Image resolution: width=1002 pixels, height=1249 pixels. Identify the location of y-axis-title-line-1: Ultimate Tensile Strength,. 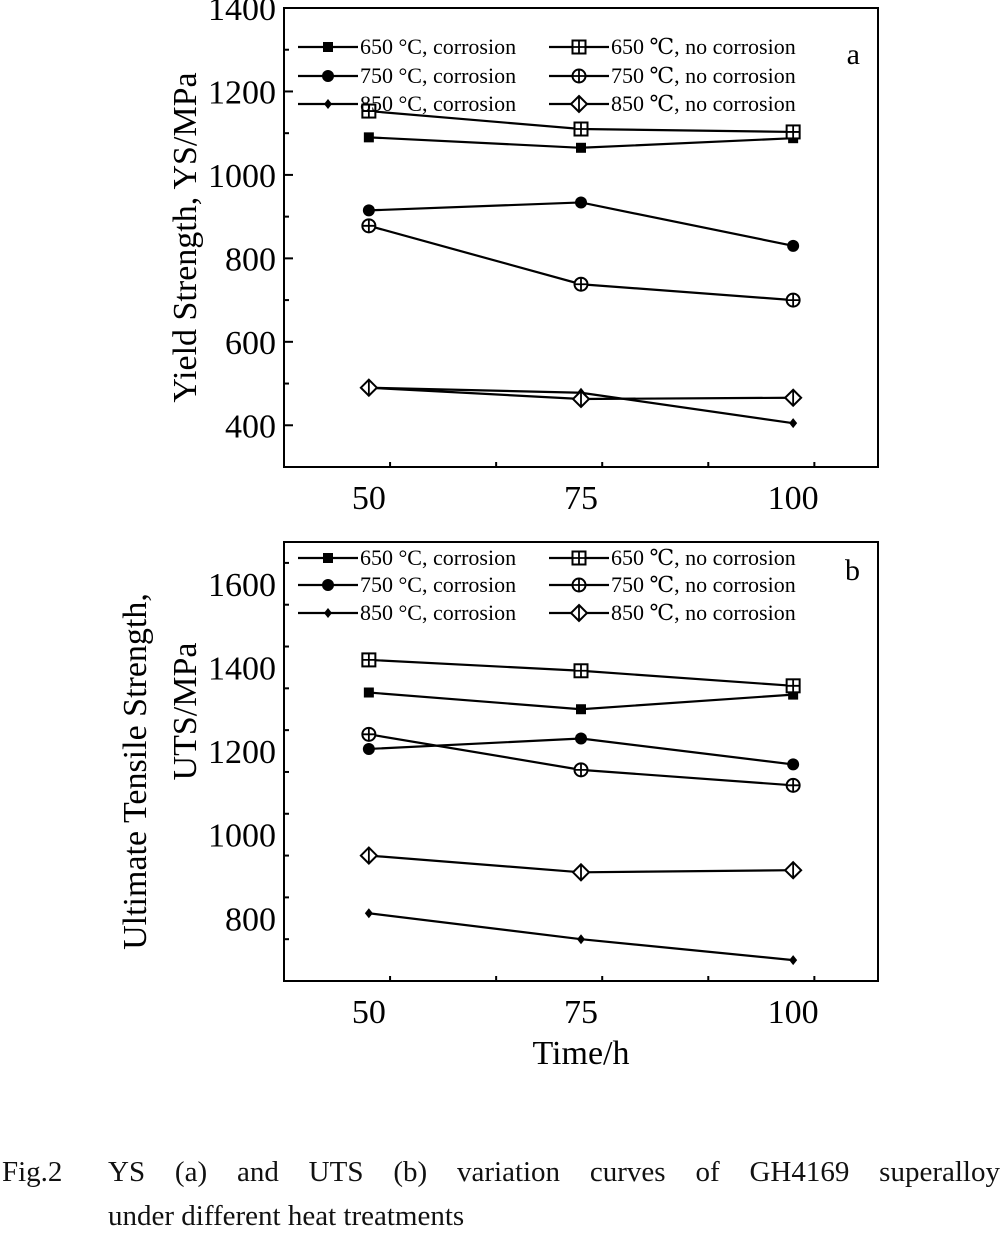
(135, 771).